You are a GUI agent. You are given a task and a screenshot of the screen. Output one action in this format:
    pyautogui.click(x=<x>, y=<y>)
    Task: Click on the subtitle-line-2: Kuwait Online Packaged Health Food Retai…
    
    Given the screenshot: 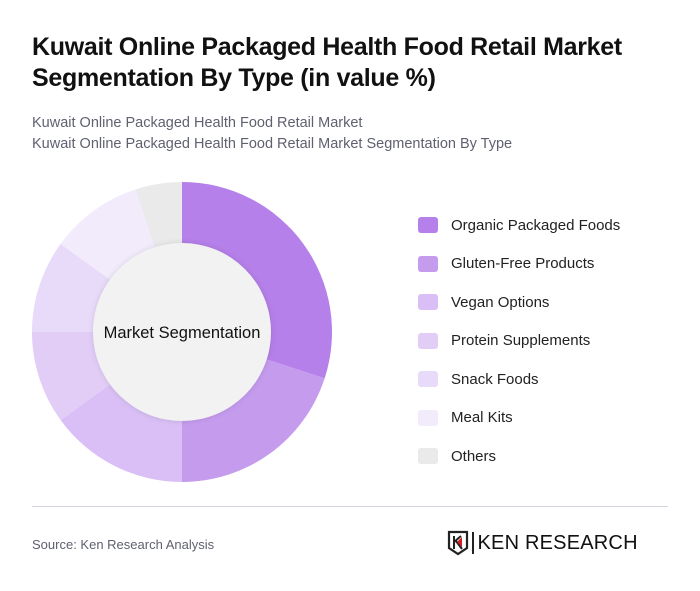 What is the action you would take?
    pyautogui.click(x=272, y=144)
    